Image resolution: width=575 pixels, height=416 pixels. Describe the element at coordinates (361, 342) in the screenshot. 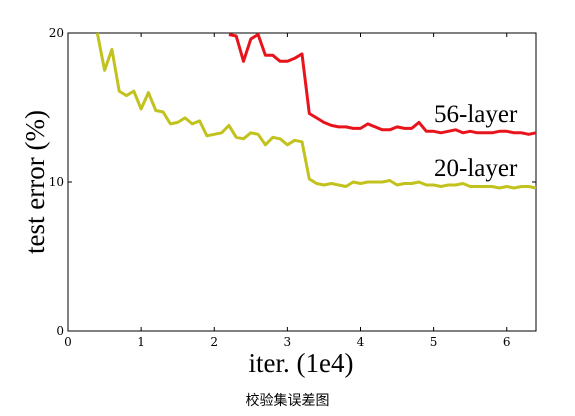

I see `x-tick-label: 4` at that location.